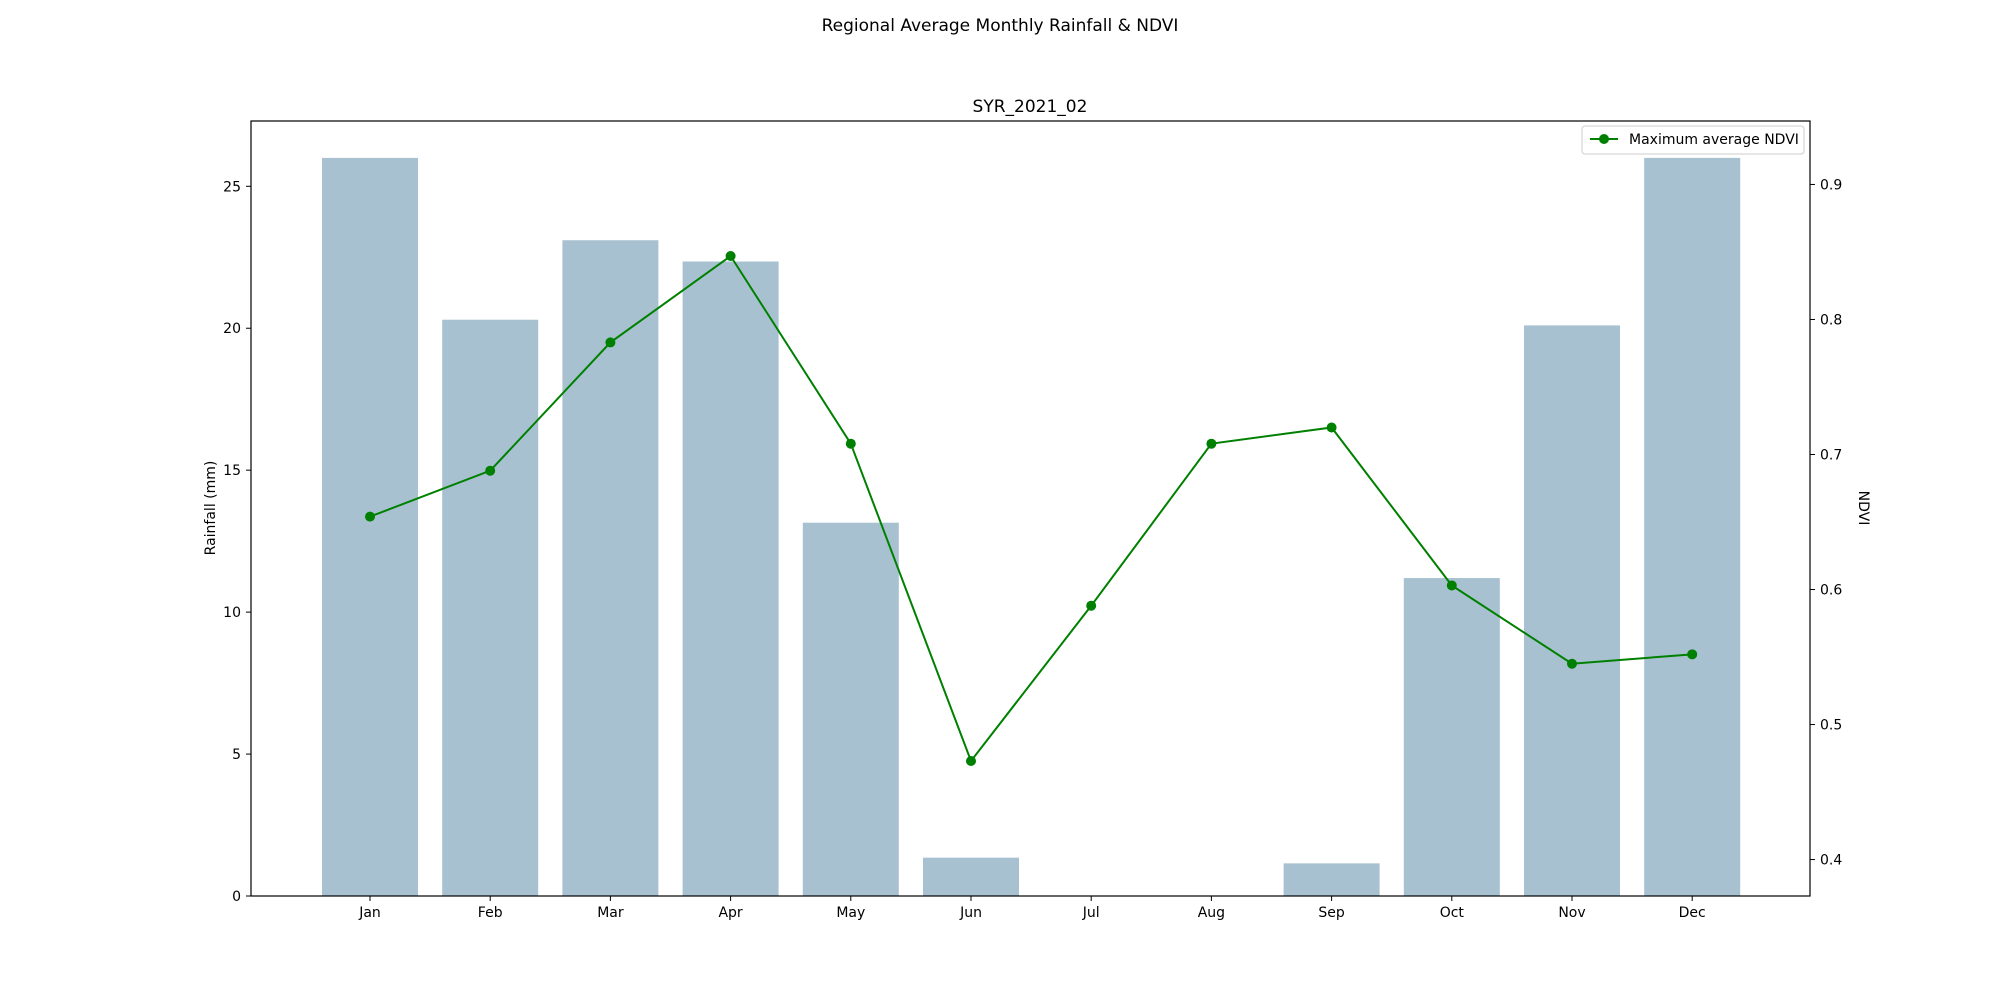  I want to click on x-tick-label-may: May, so click(850, 913).